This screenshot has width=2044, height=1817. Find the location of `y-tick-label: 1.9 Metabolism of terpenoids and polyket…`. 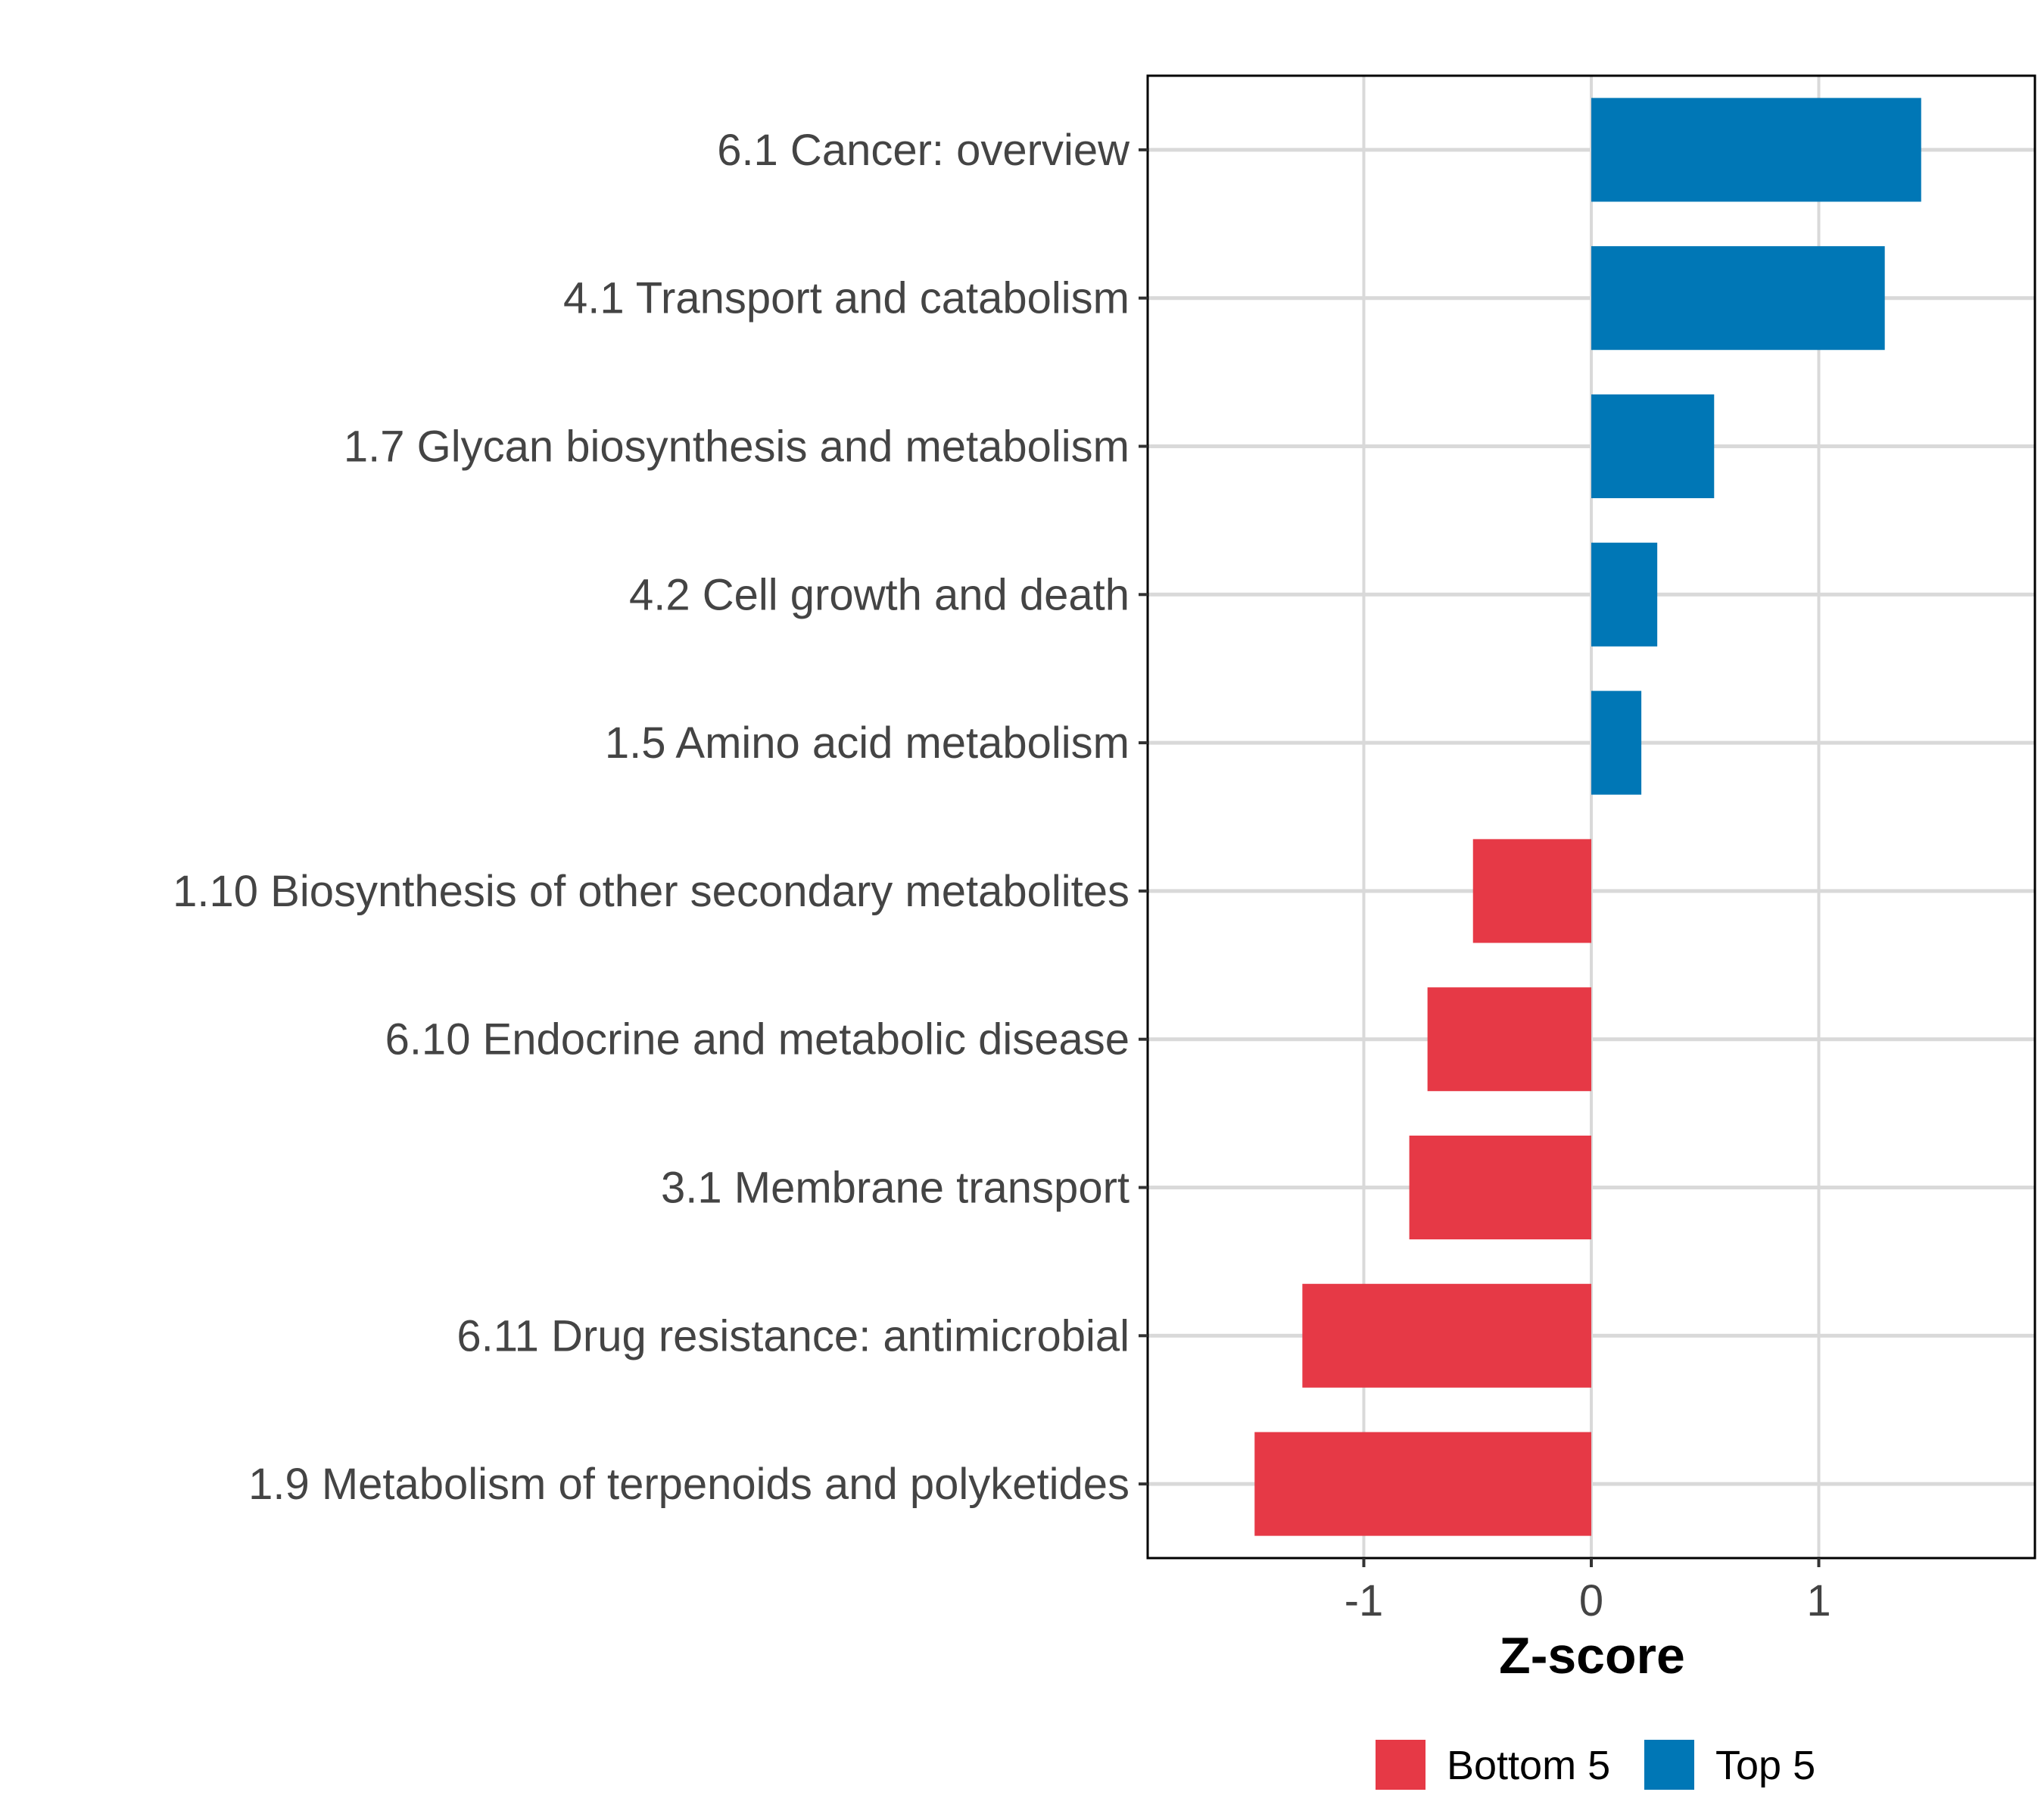

y-tick-label: 1.9 Metabolism of terpenoids and polyket… is located at coordinates (688, 1484).